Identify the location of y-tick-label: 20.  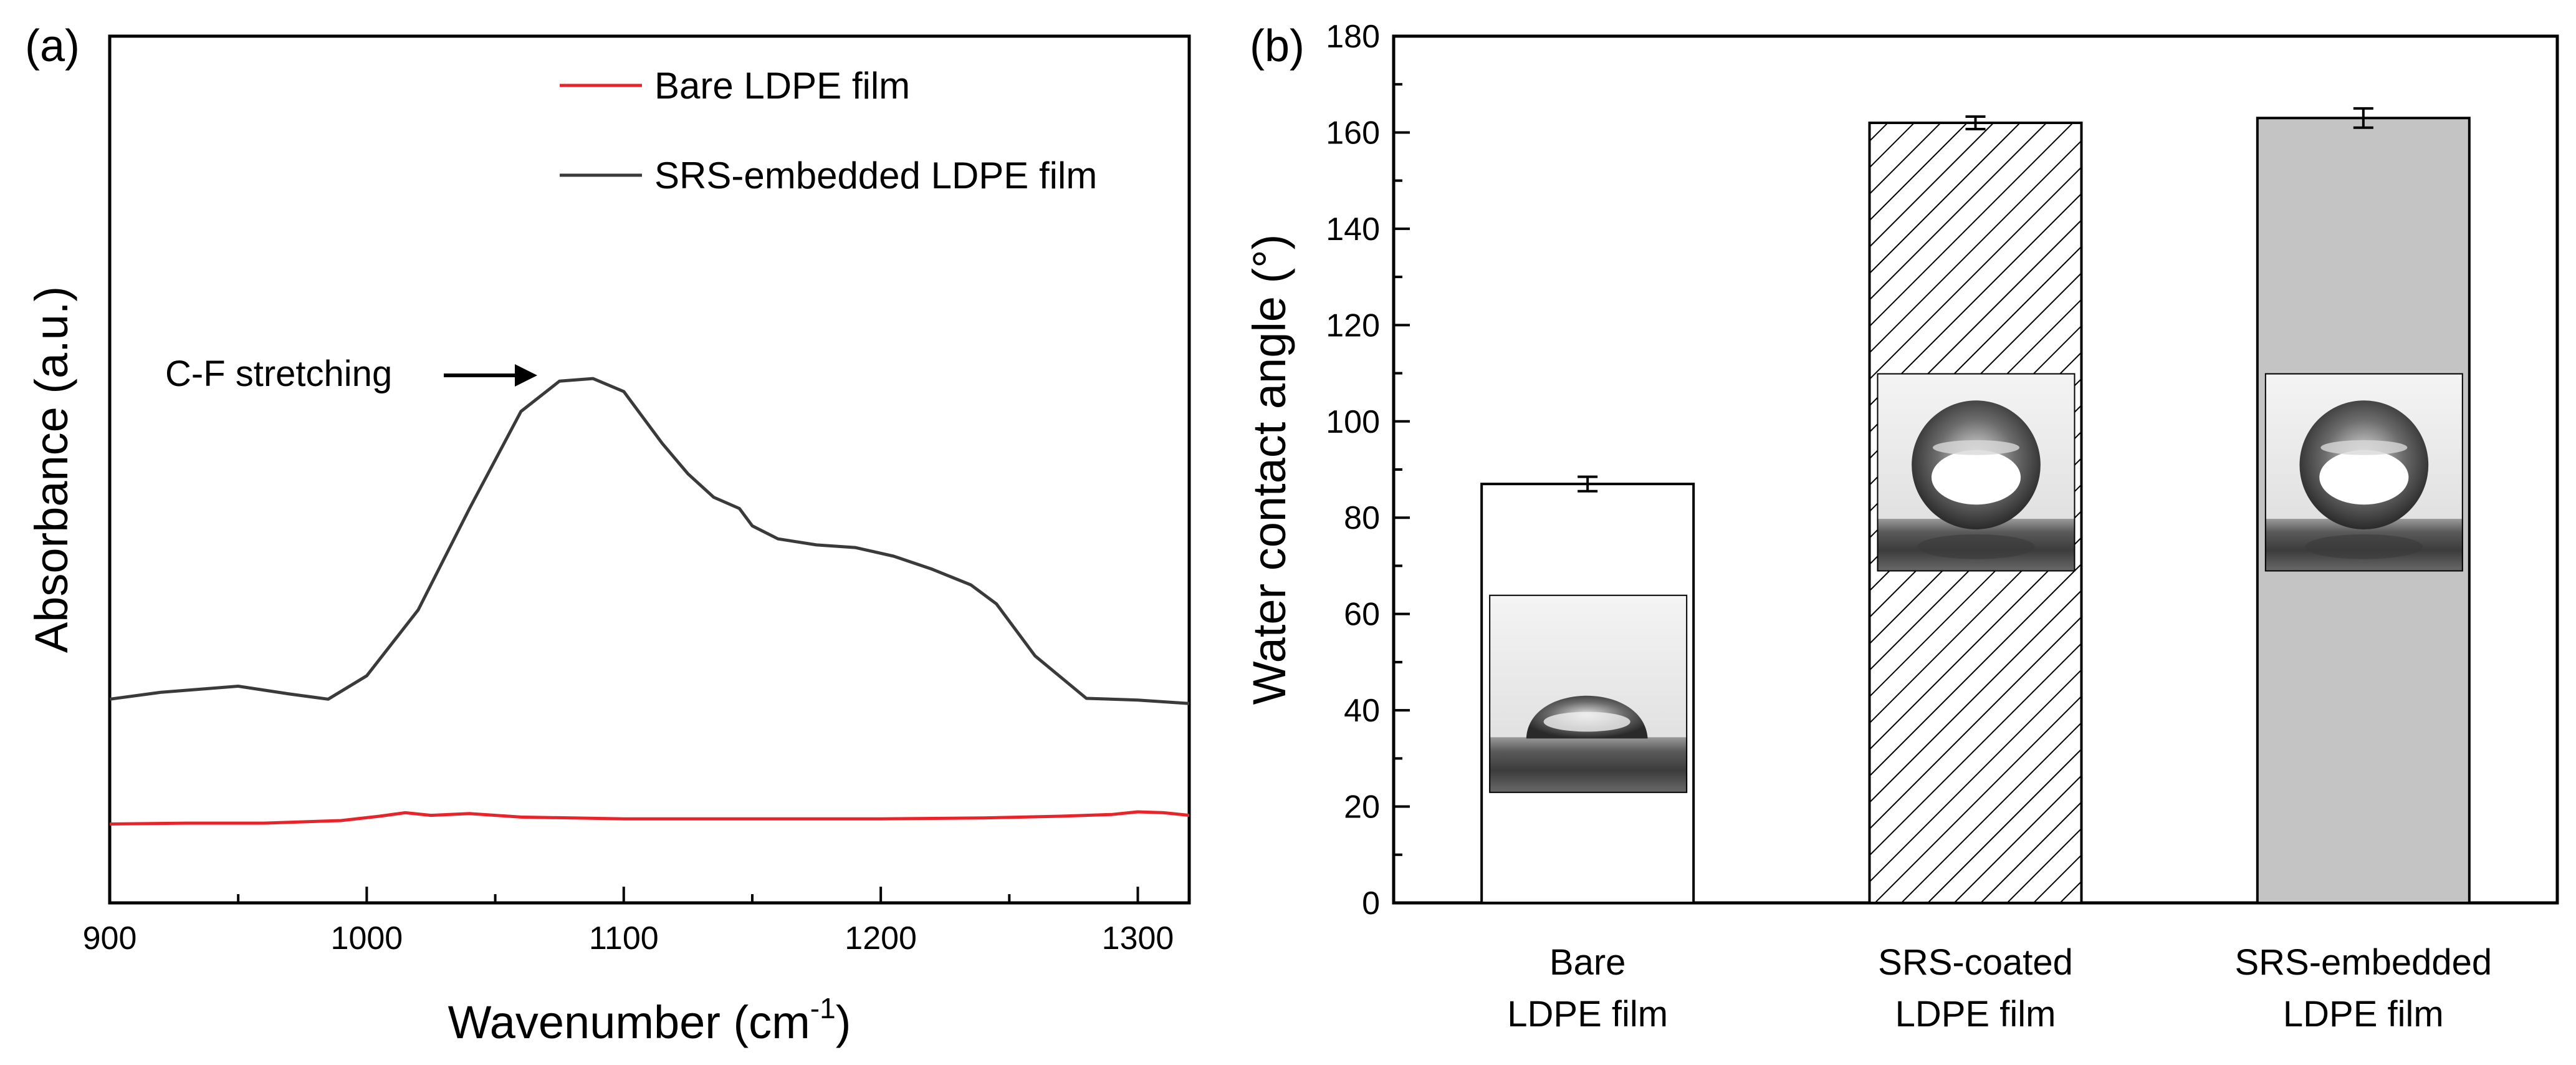
(1362, 807).